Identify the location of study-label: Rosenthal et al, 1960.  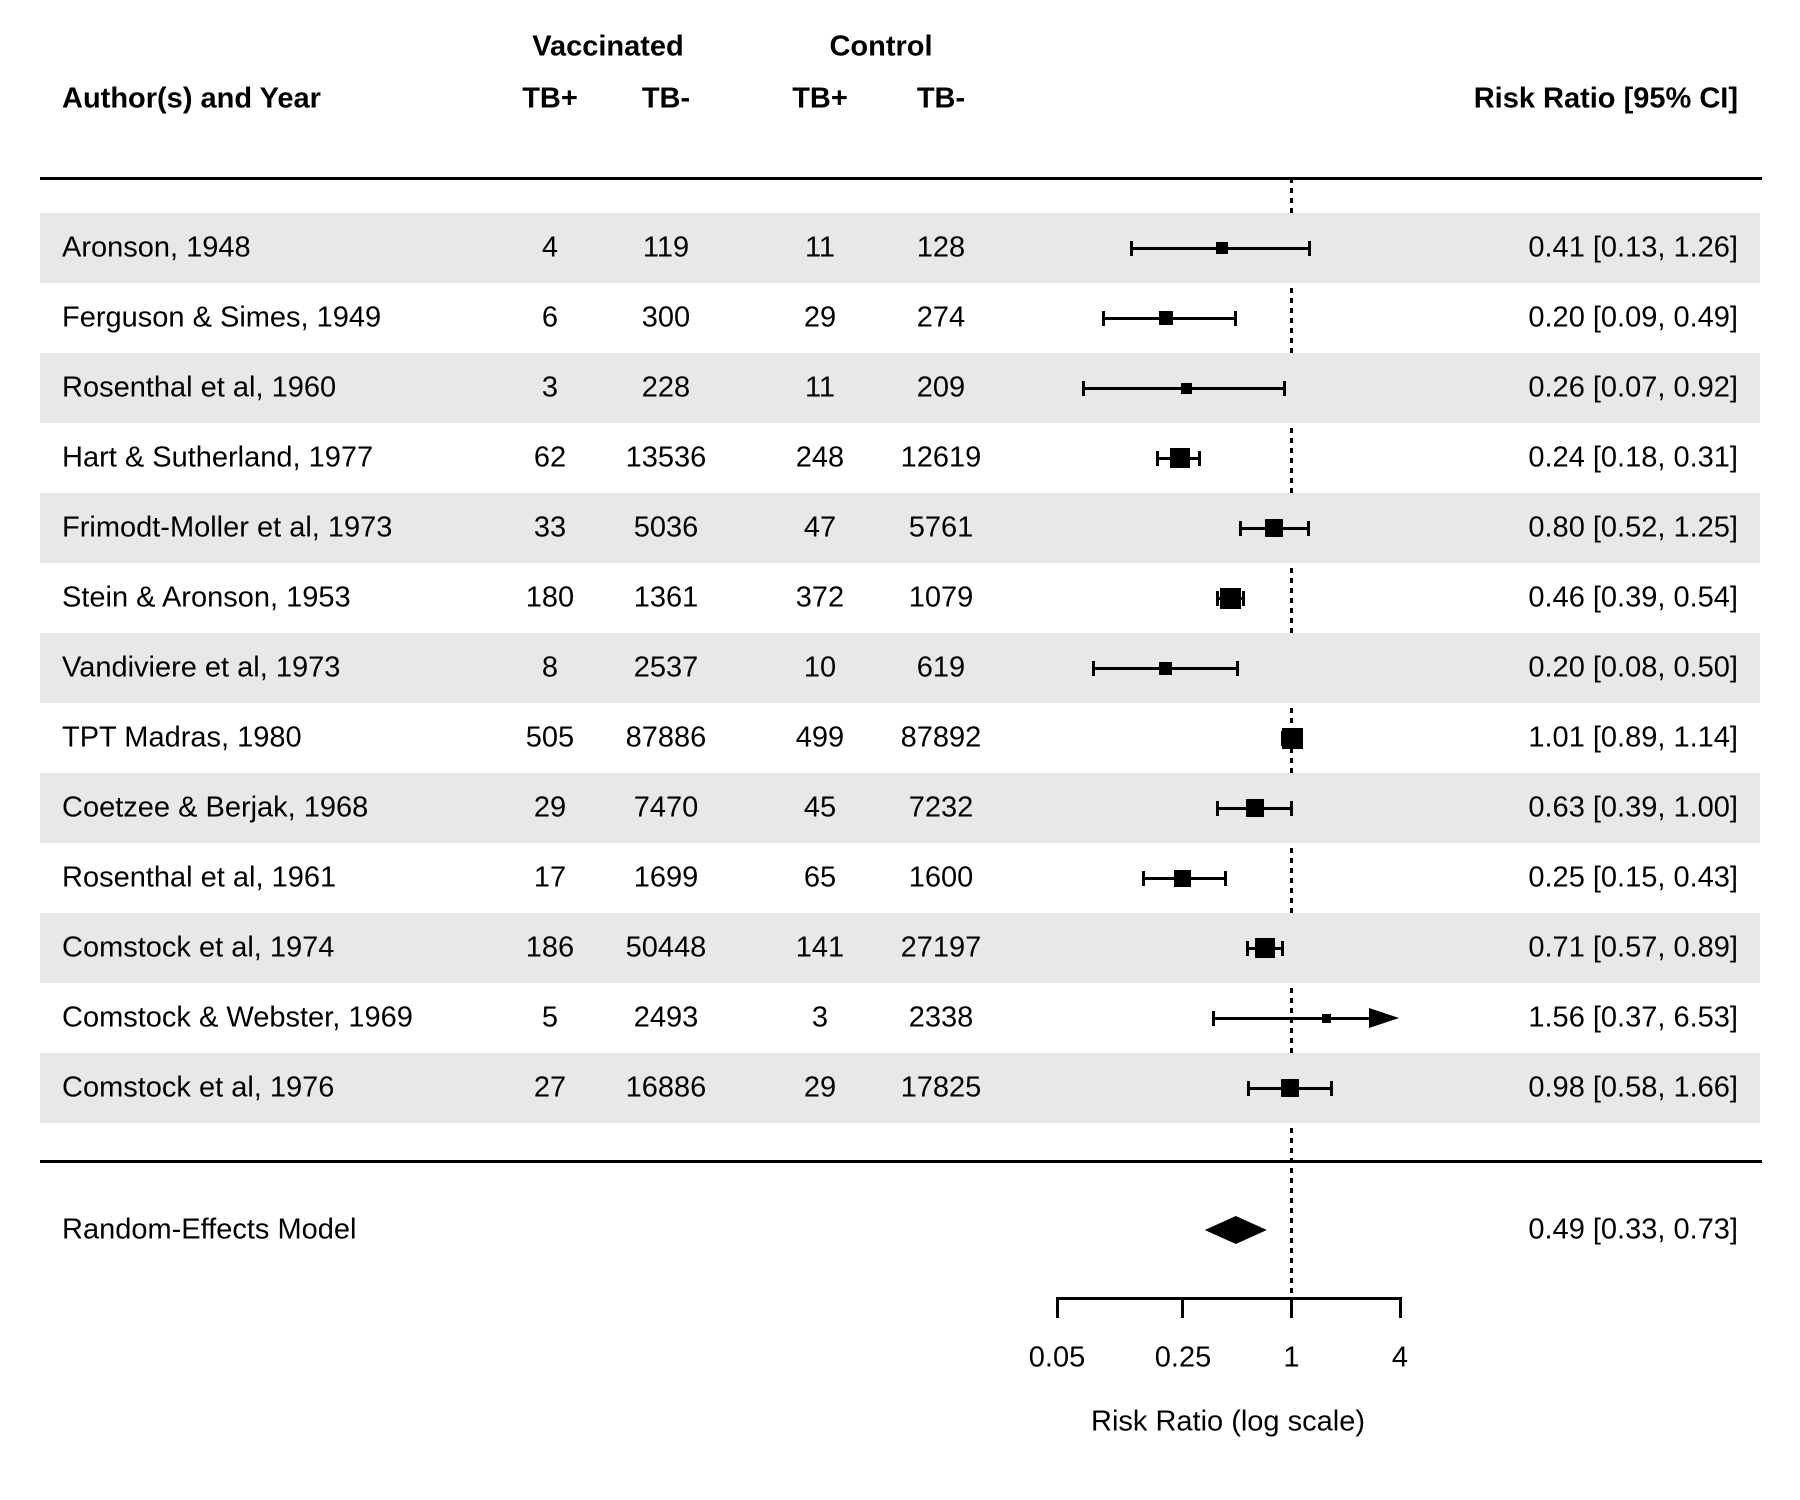
(199, 387).